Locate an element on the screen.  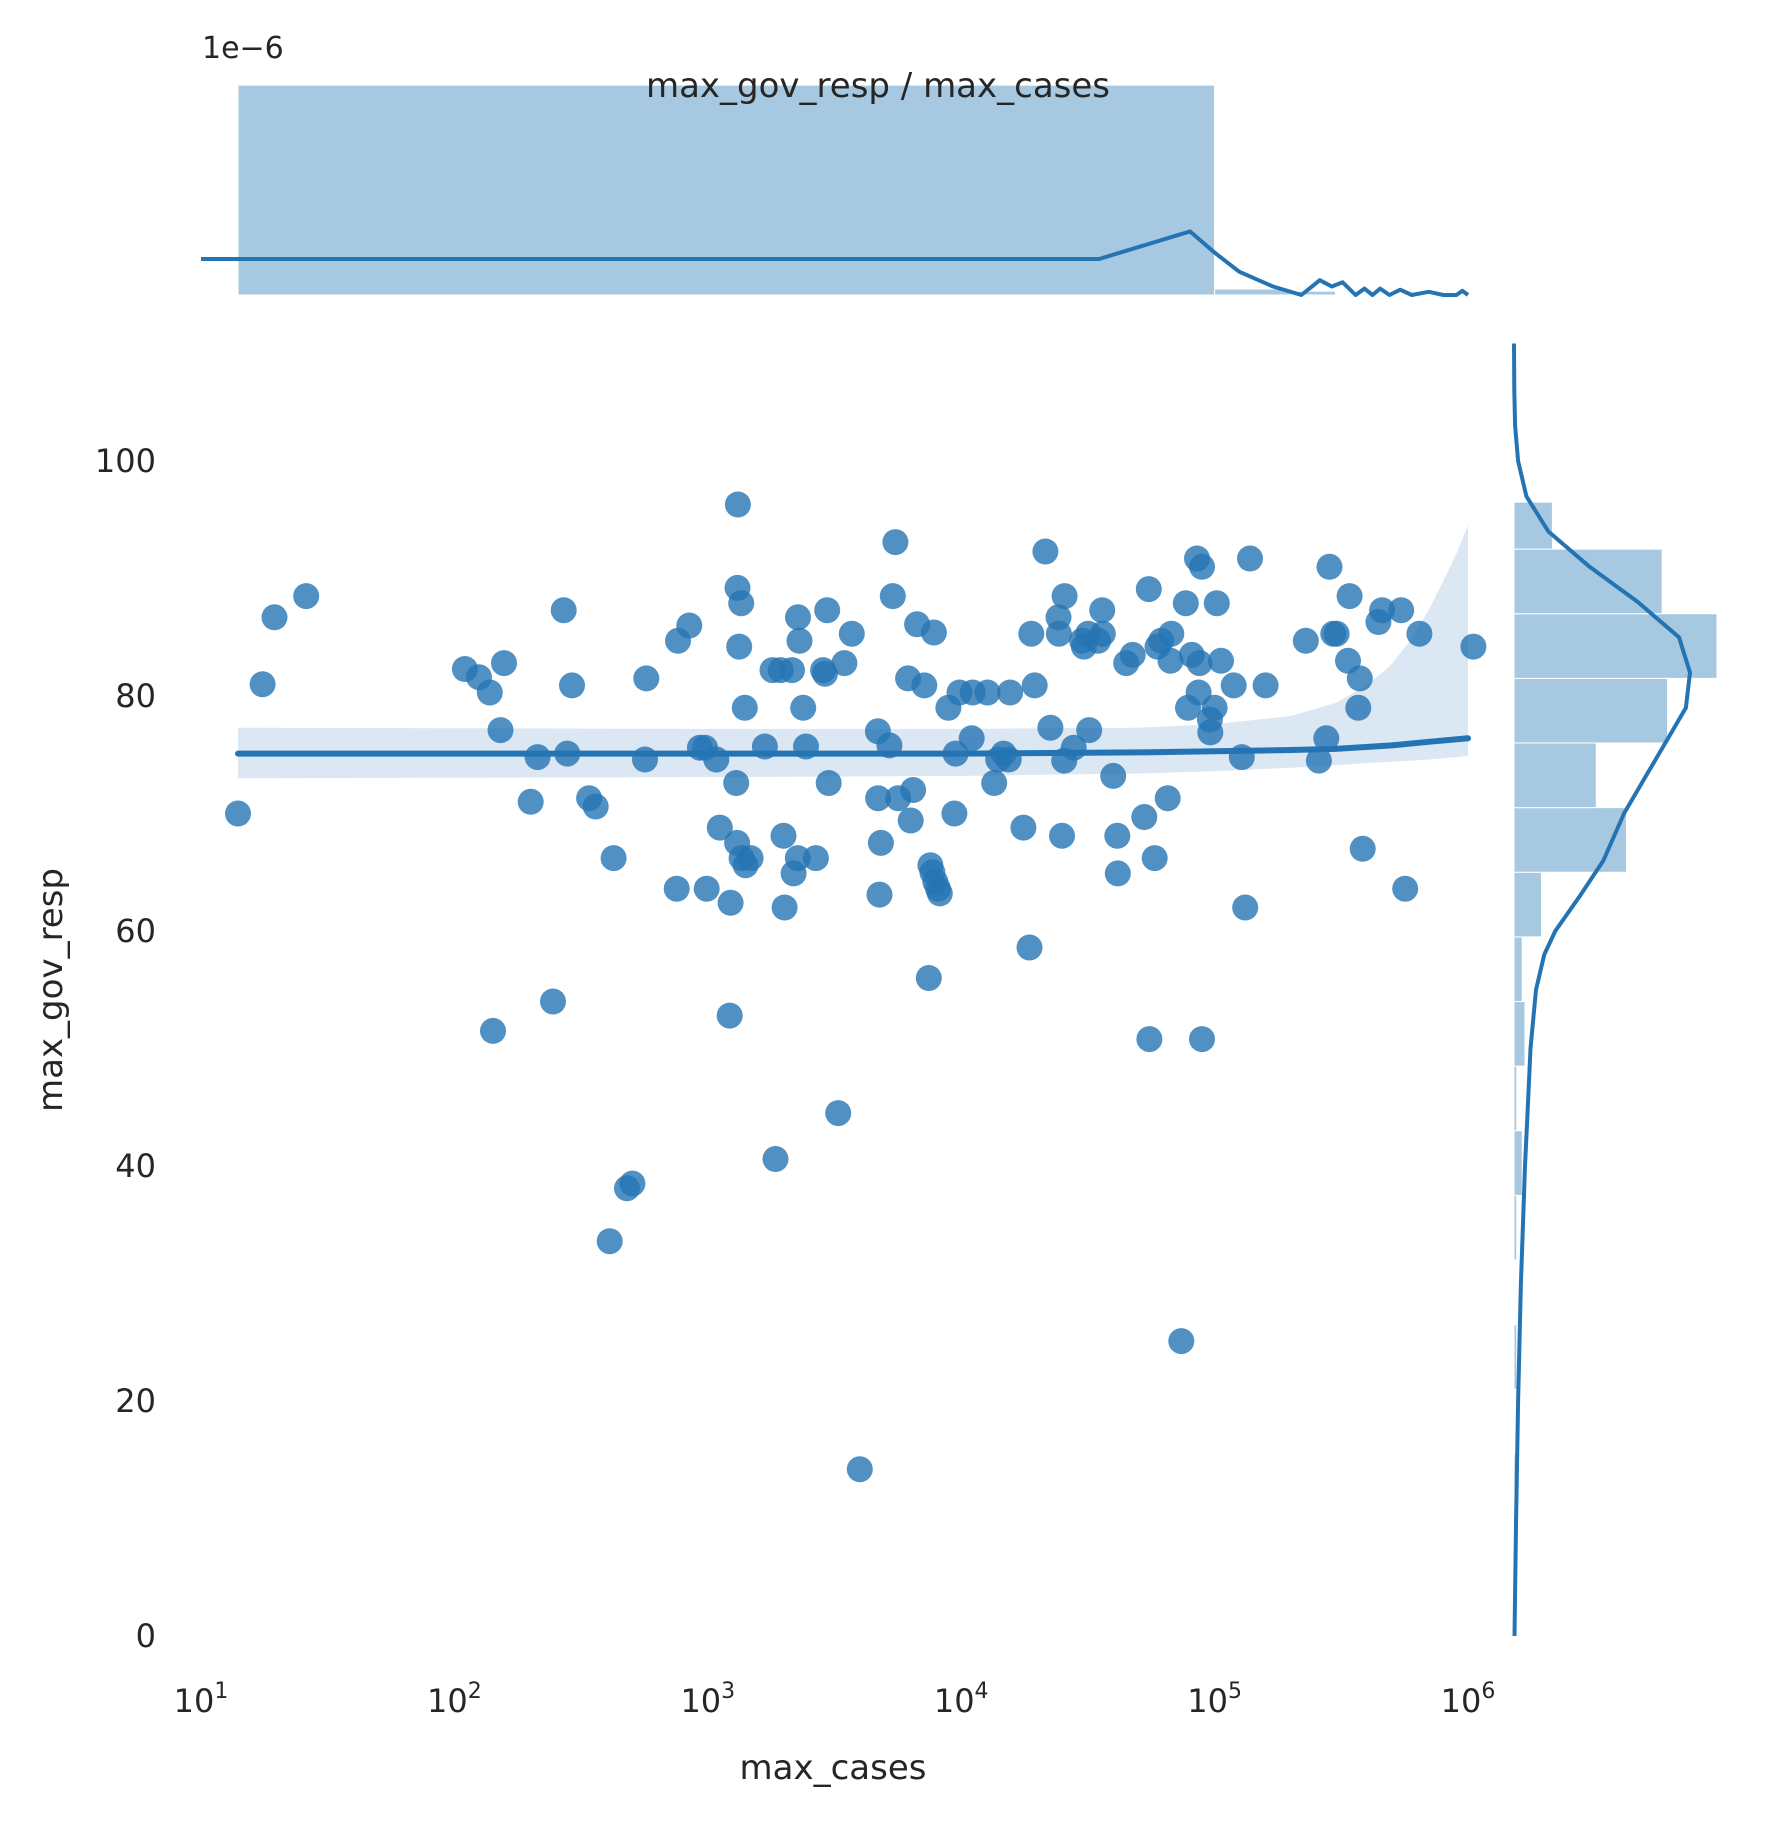
x-tick-label: 10³ is located at coordinates (707, 1699).